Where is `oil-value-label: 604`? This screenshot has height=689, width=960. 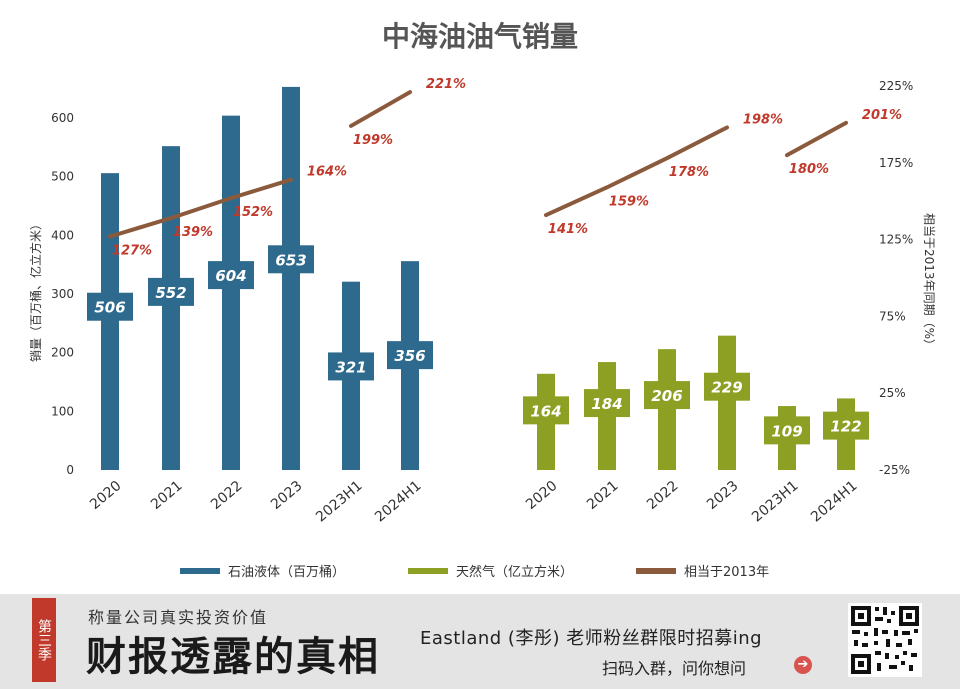
oil-value-label: 604 is located at coordinates (230, 276).